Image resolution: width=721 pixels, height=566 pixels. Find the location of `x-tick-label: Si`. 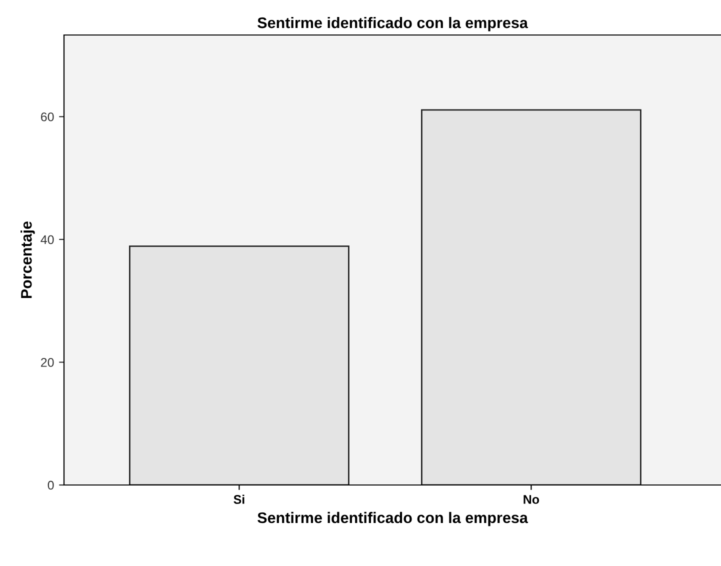

x-tick-label: Si is located at coordinates (239, 499).